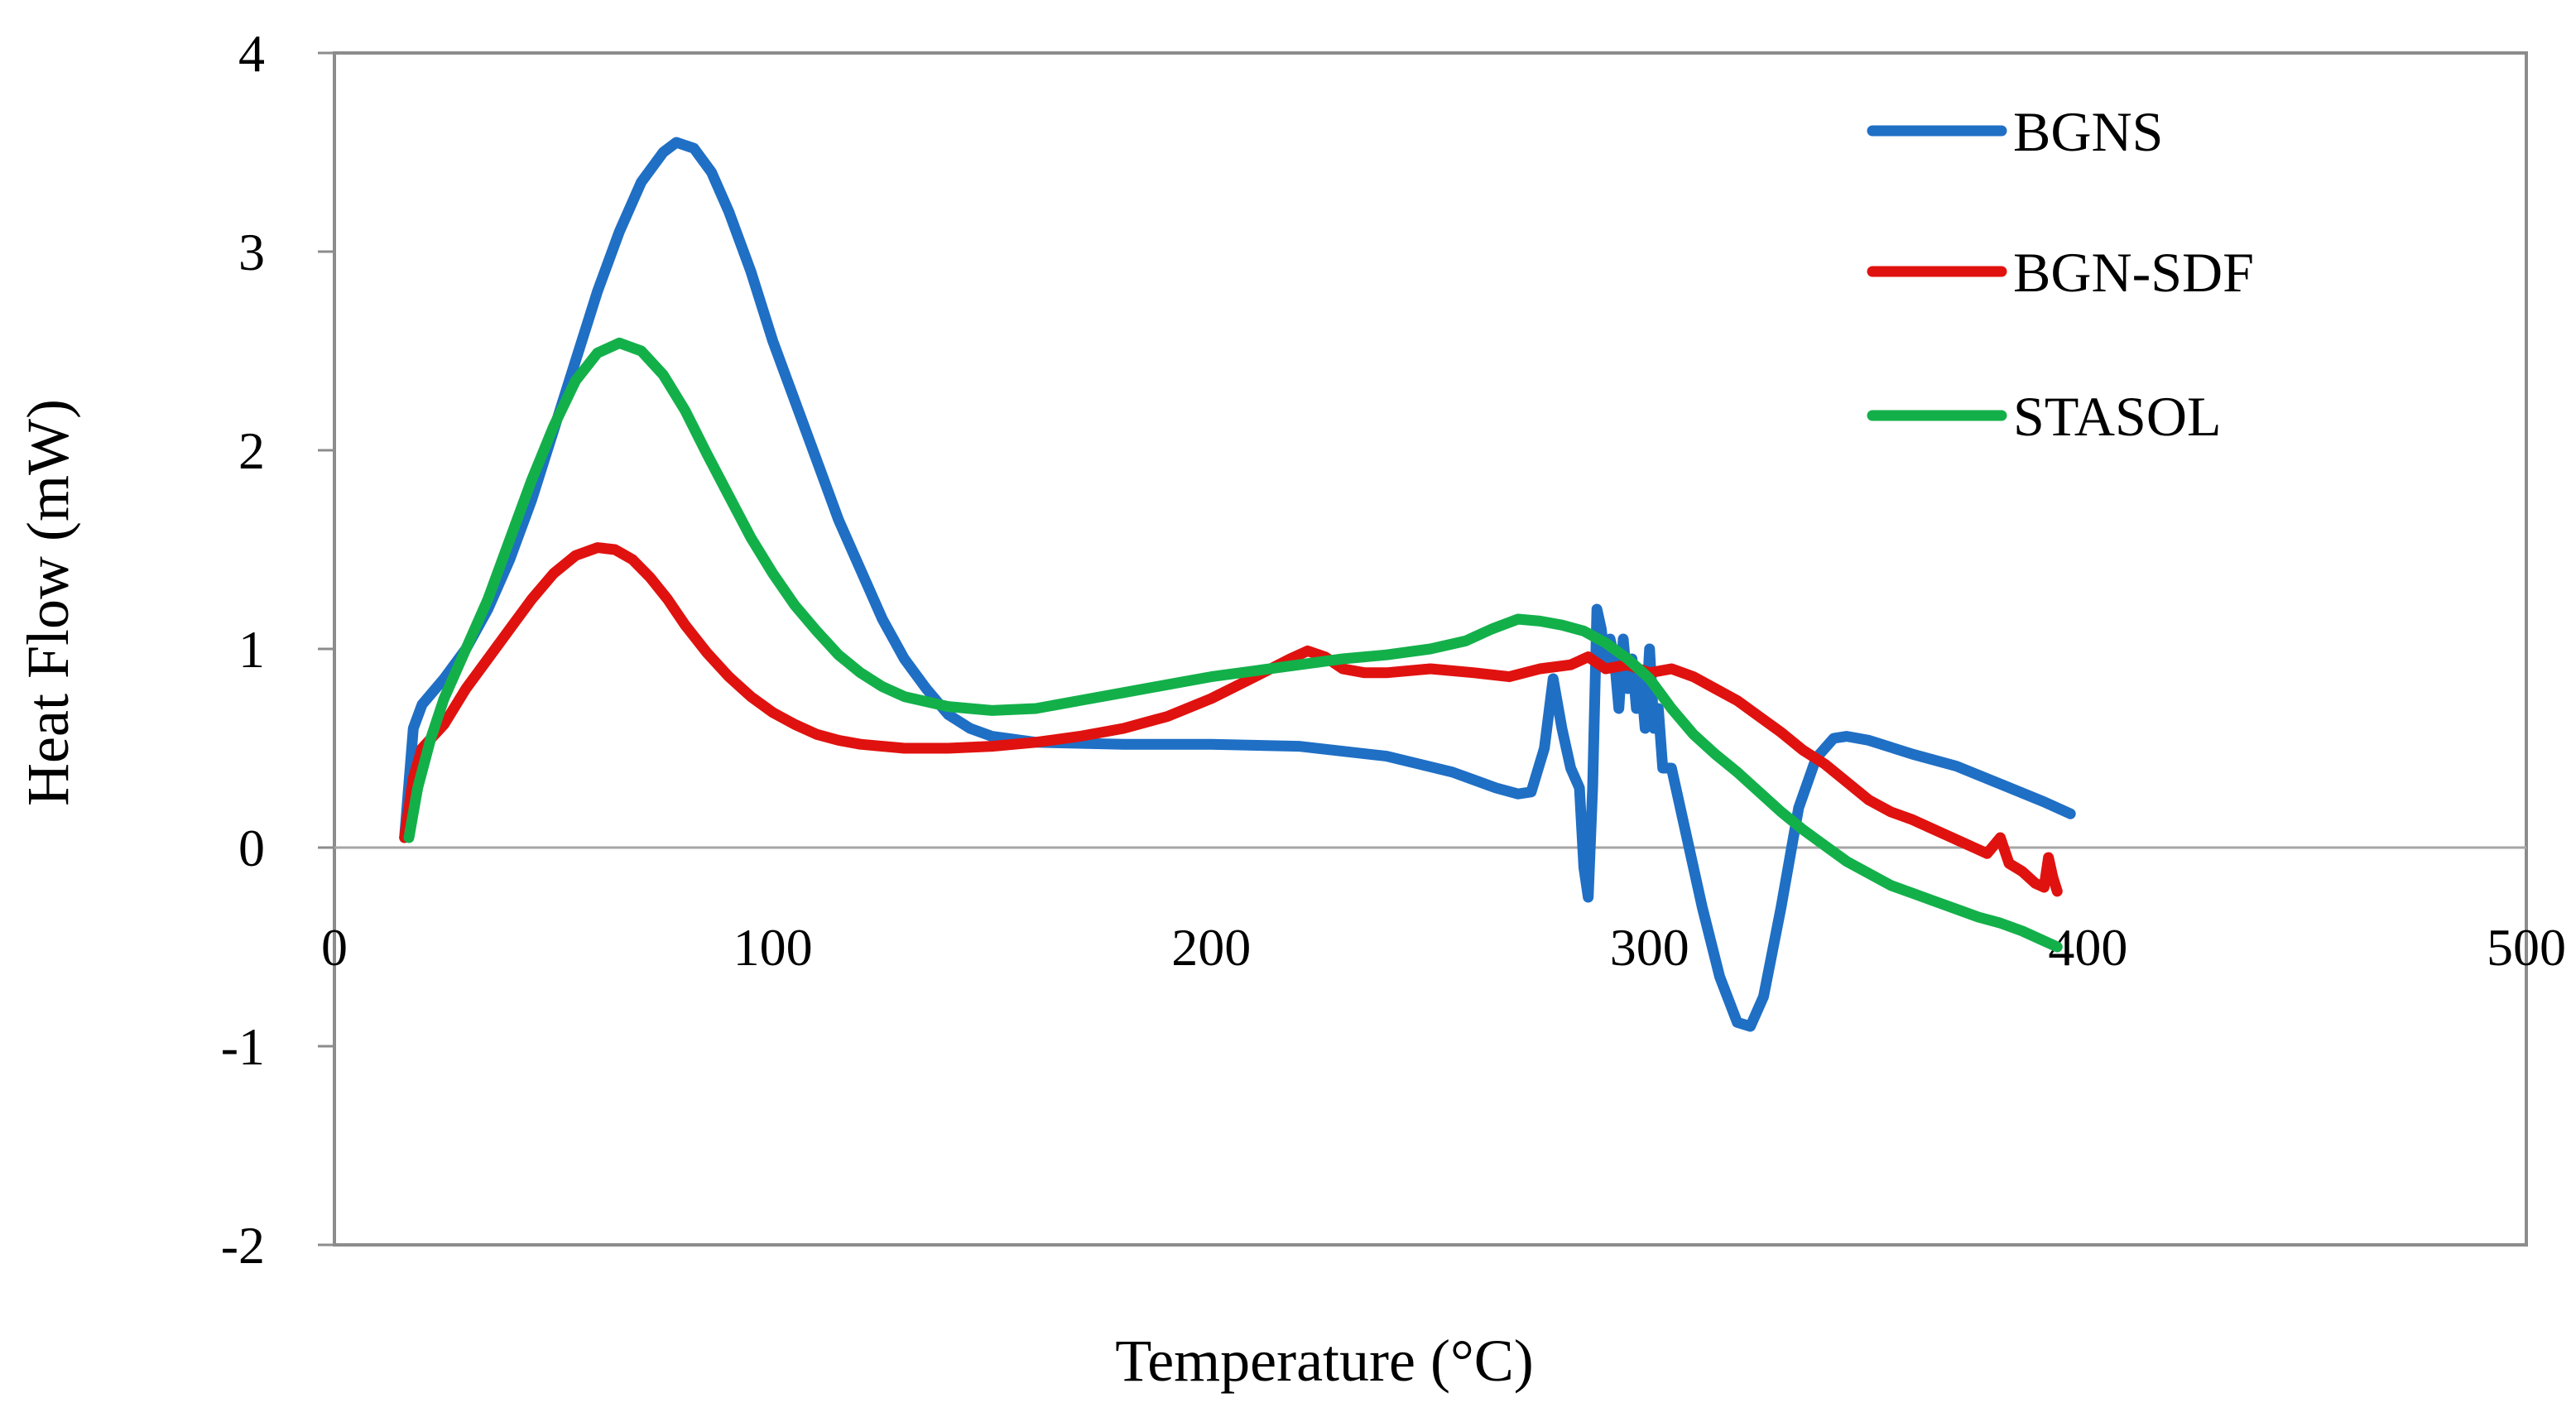  What do you see at coordinates (251, 53) in the screenshot?
I see `y-tick-label: 4` at bounding box center [251, 53].